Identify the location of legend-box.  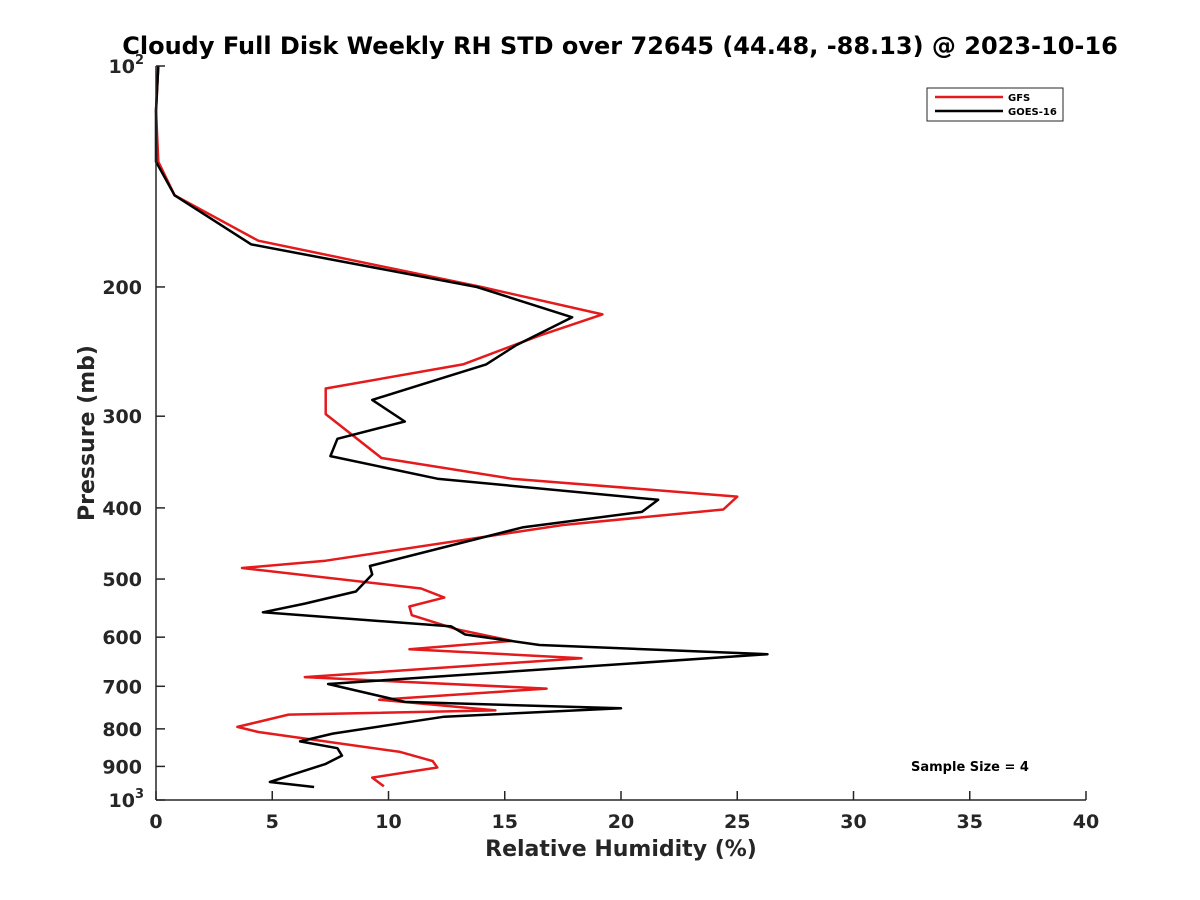
(995, 104).